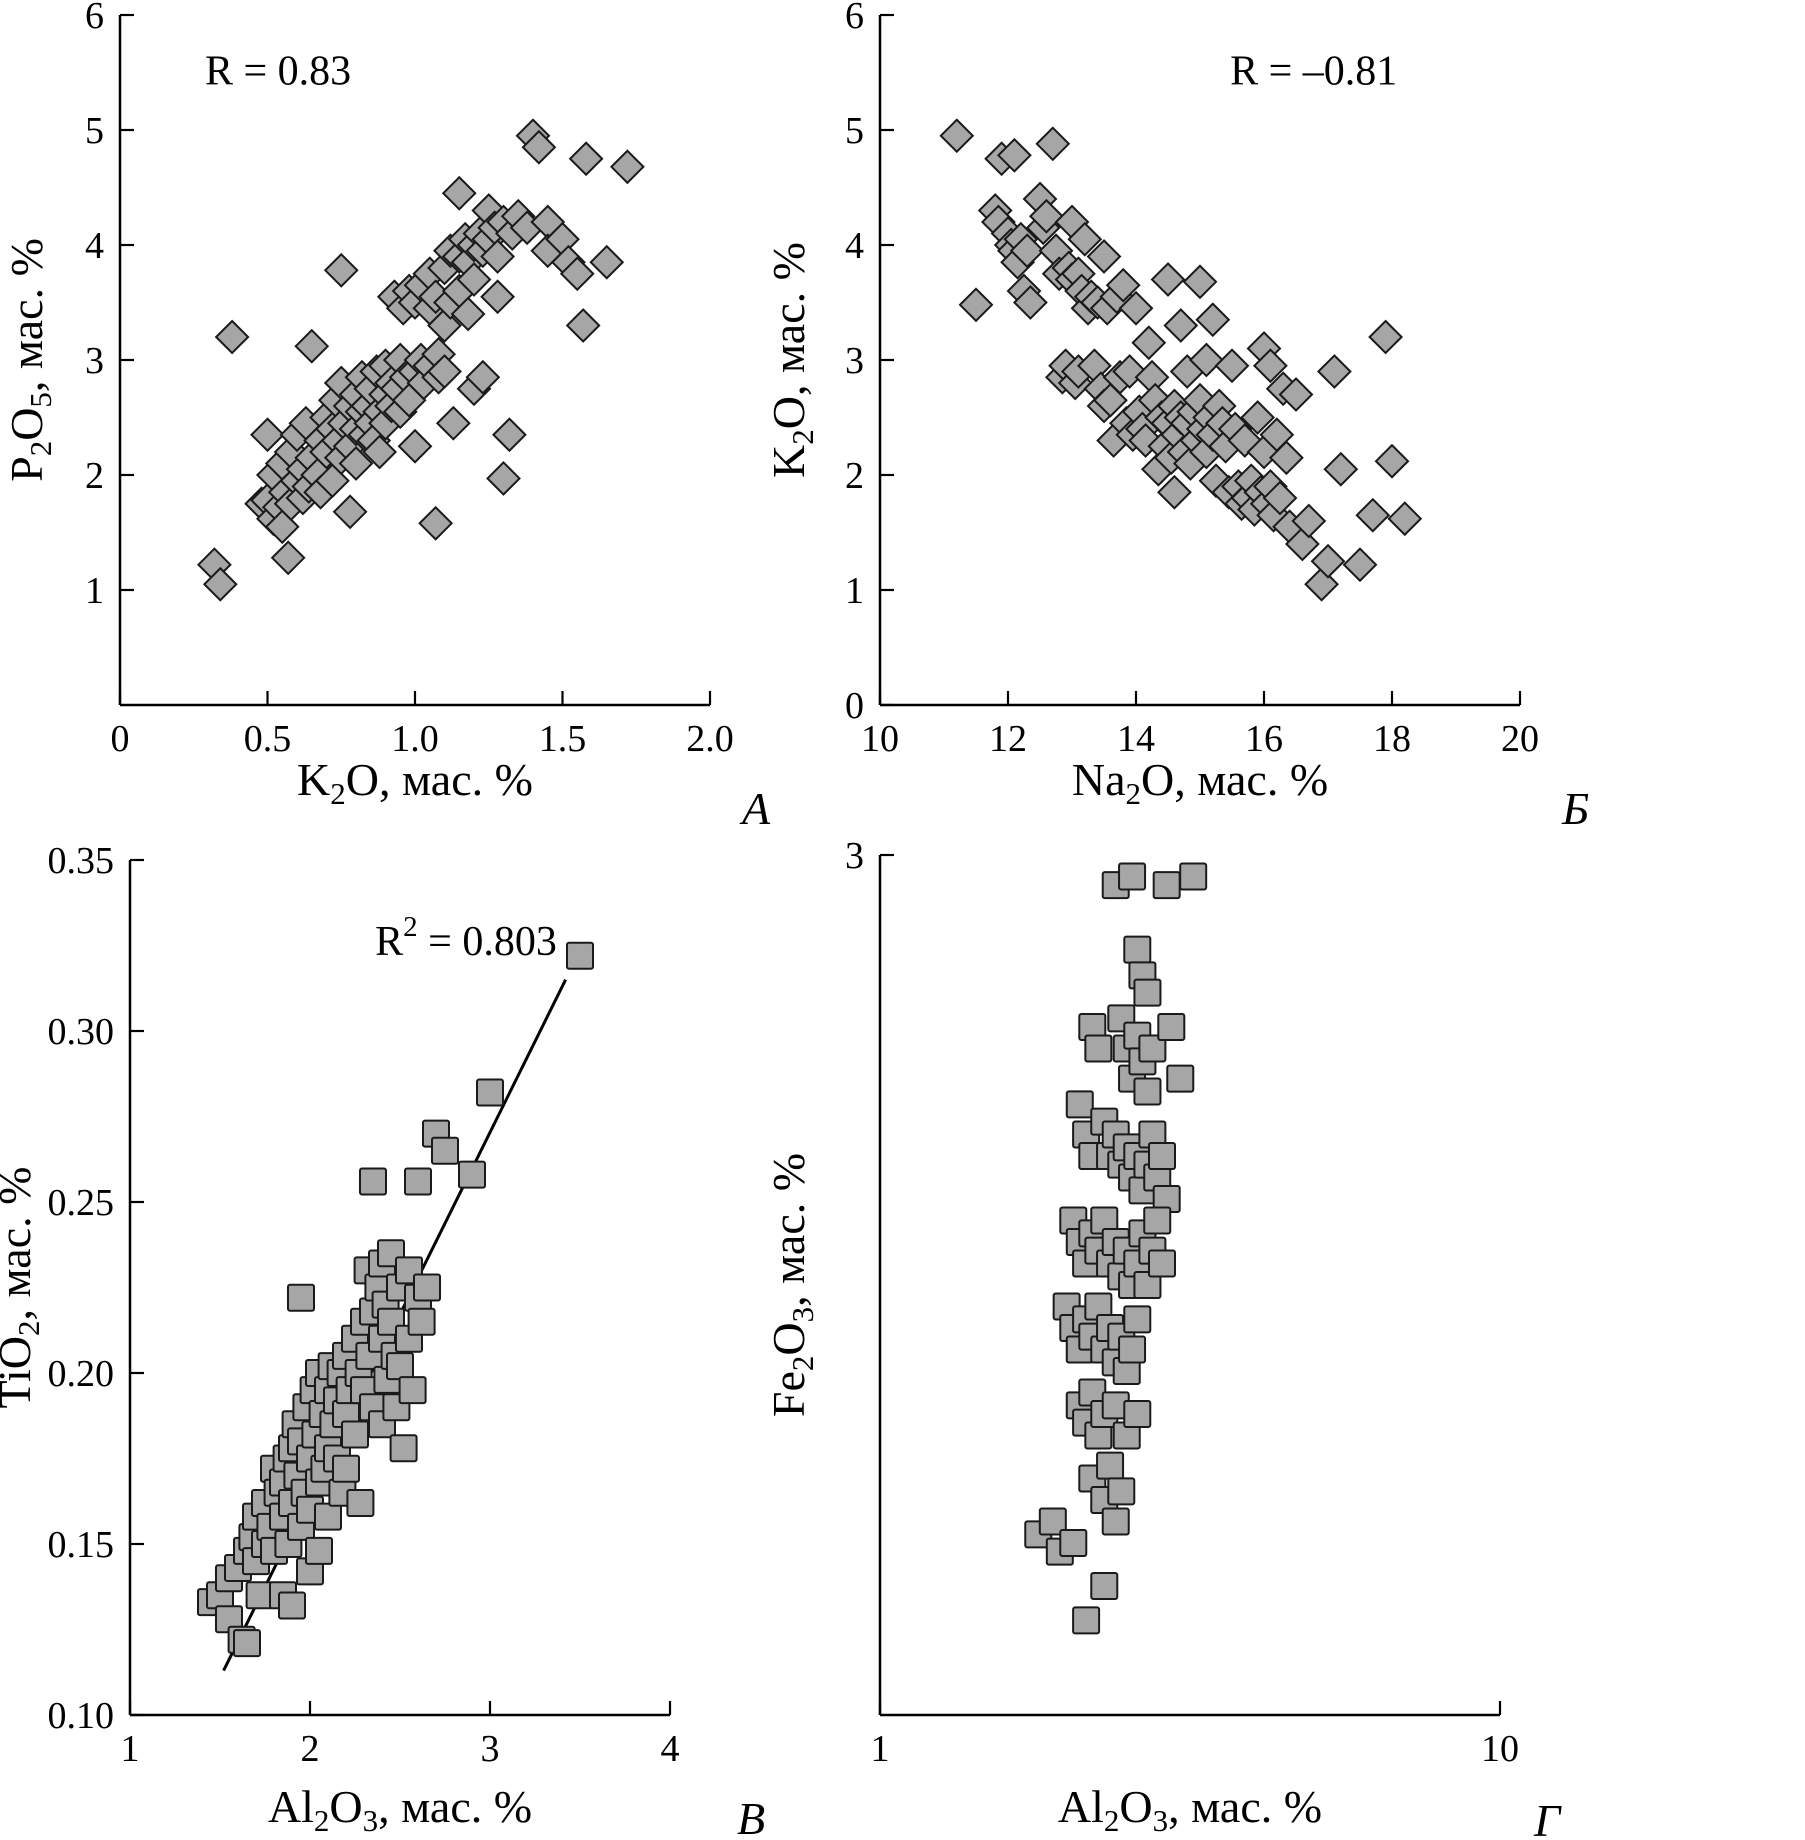 This screenshot has height=1840, width=1805. I want to click on y-axis-title: K2O, мас. %, so click(791, 360).